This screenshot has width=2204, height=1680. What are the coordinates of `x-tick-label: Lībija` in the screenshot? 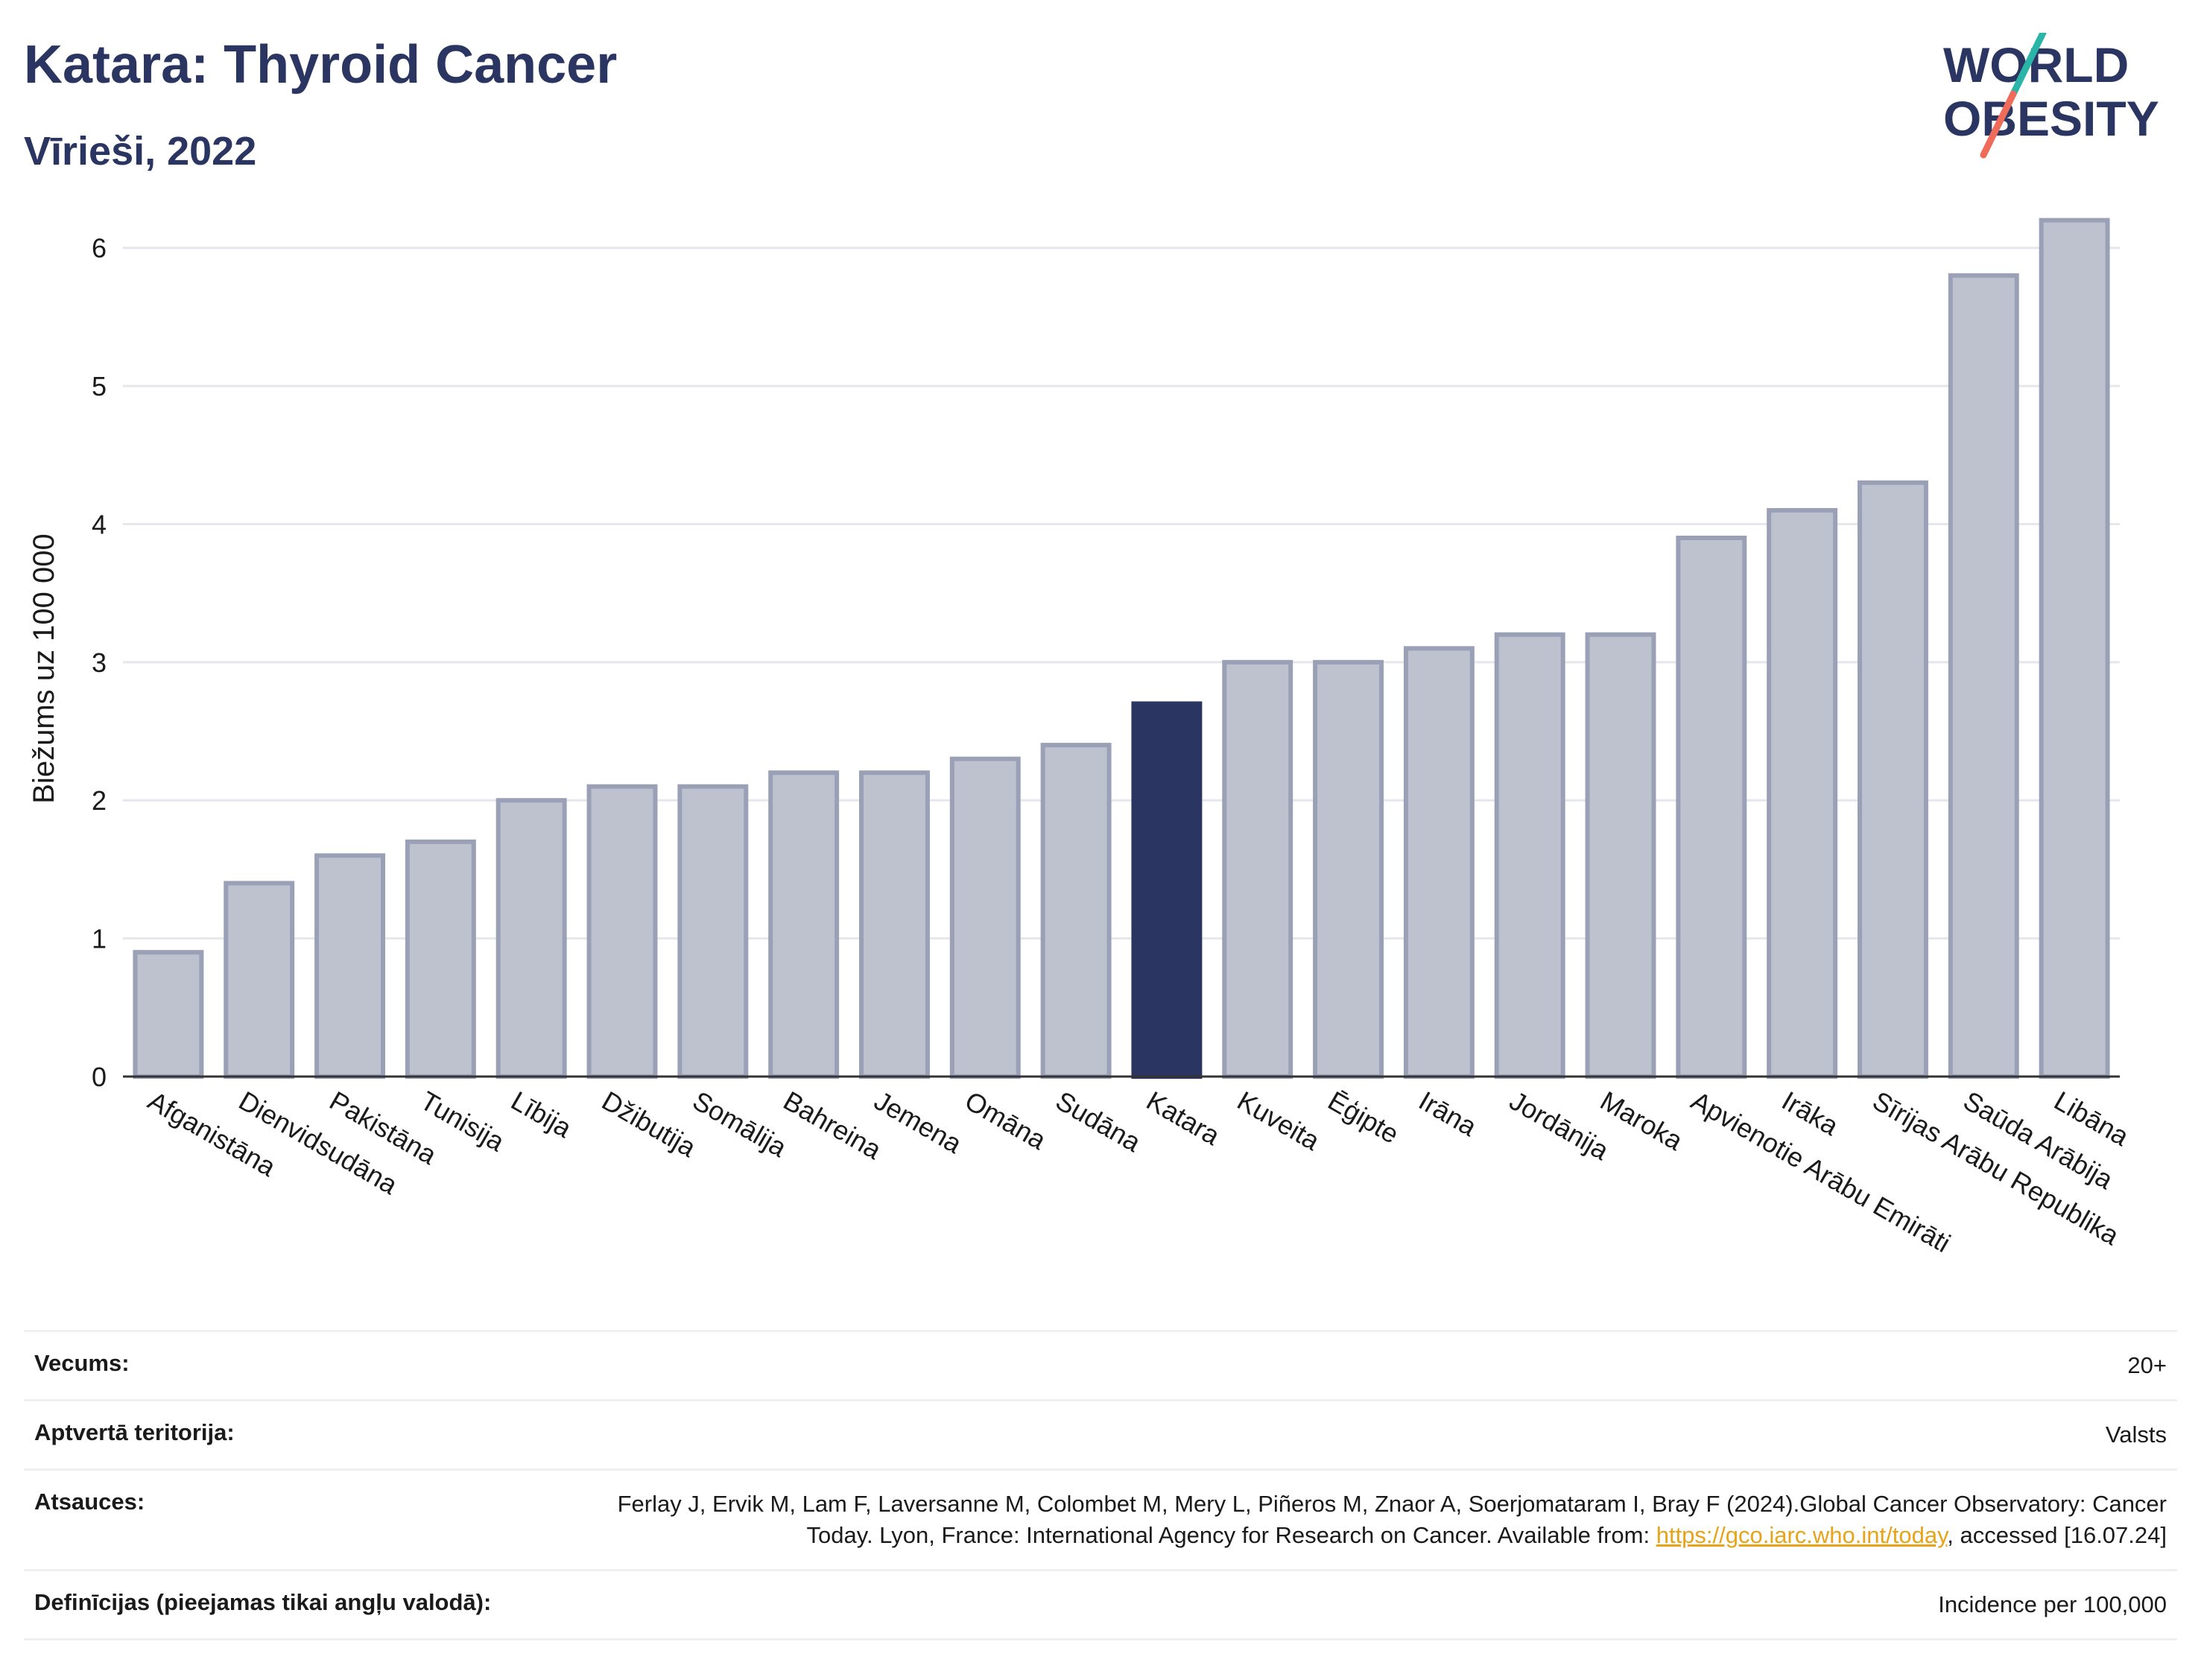 It's located at (541, 1114).